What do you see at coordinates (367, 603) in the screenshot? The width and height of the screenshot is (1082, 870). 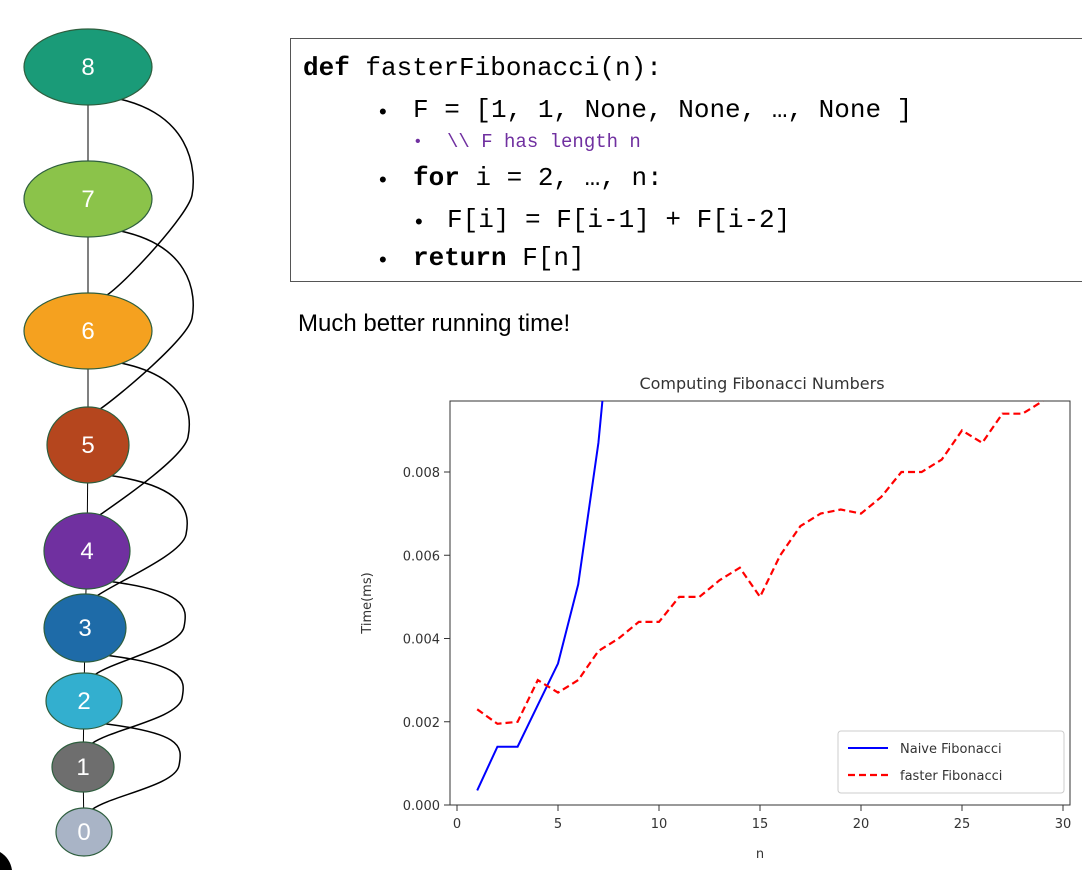 I see `y-axis-label: Time(ms)` at bounding box center [367, 603].